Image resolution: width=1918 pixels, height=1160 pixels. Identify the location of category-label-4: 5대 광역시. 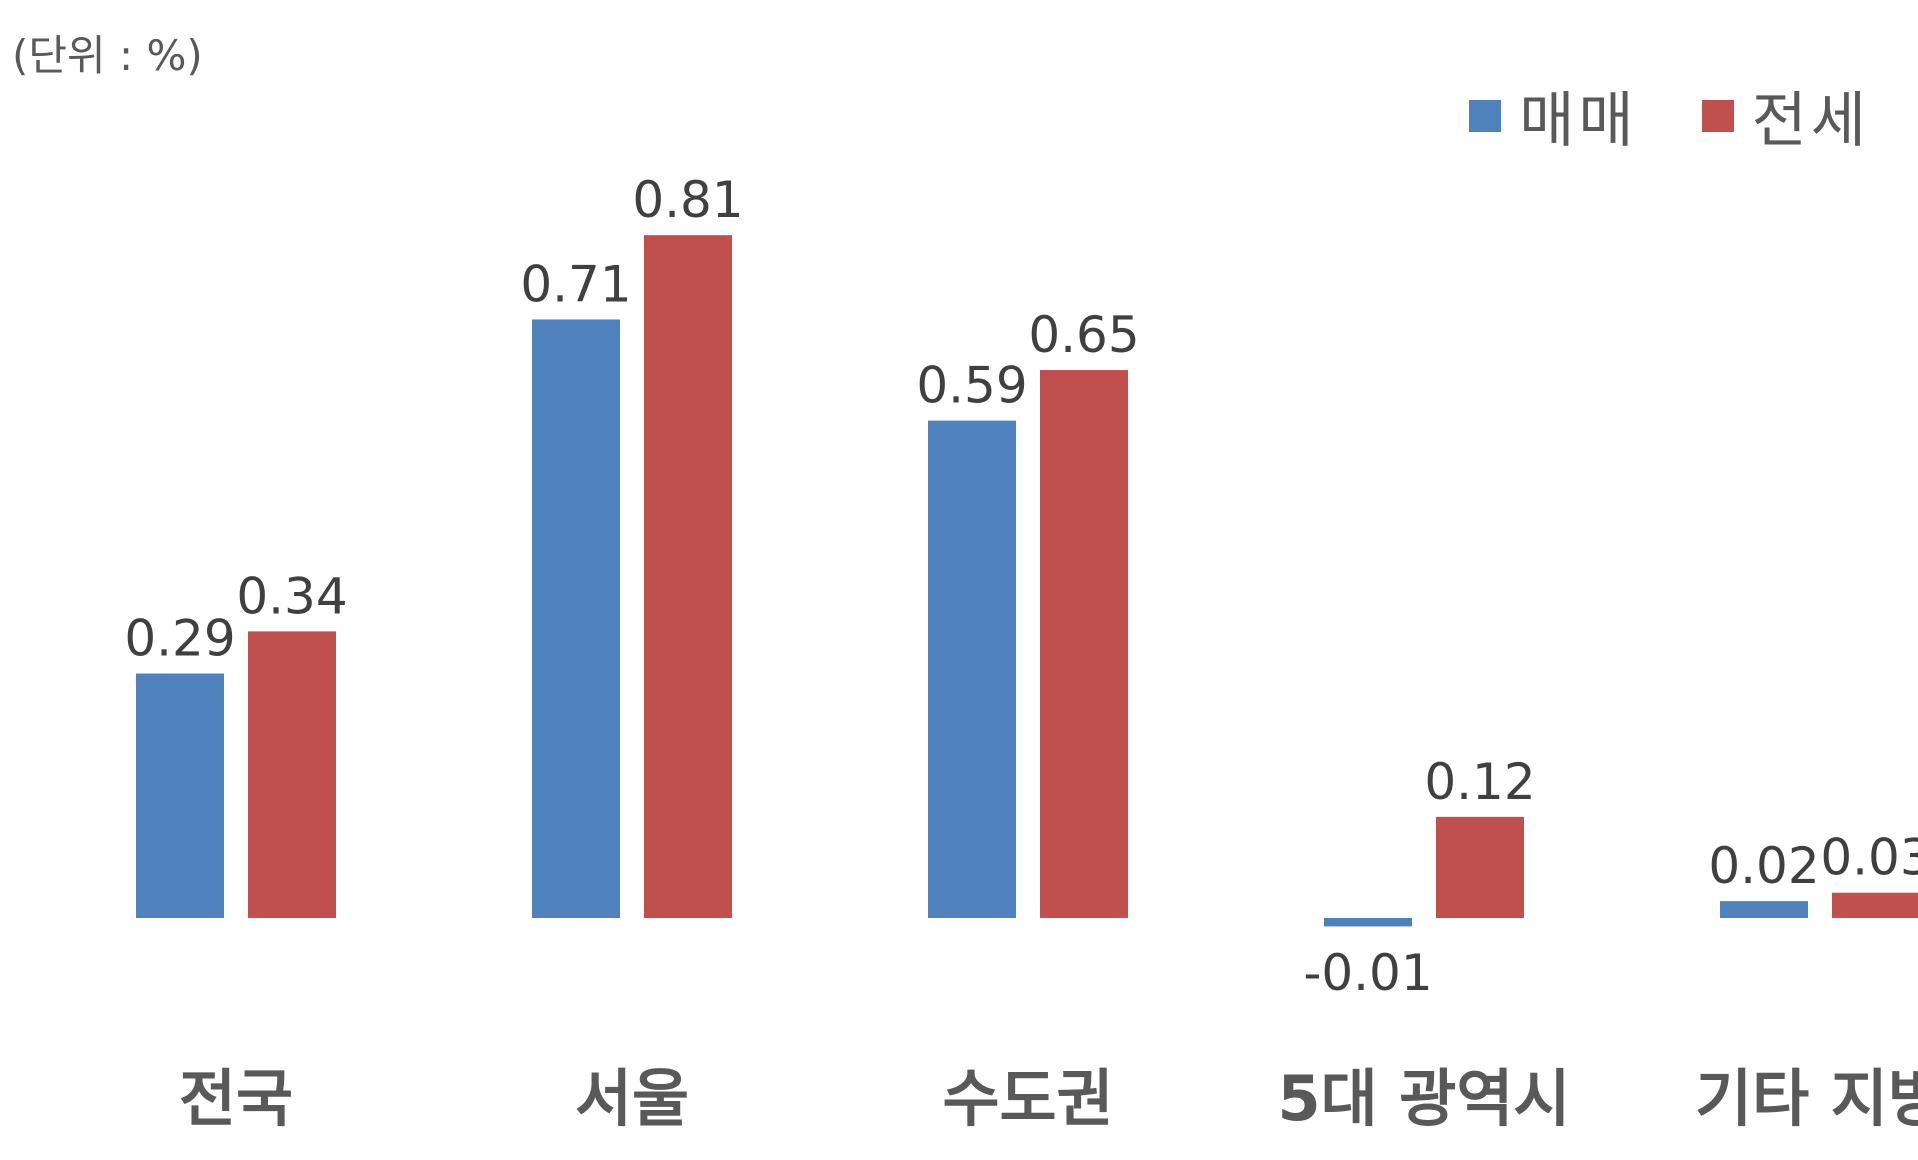
(1424, 1098).